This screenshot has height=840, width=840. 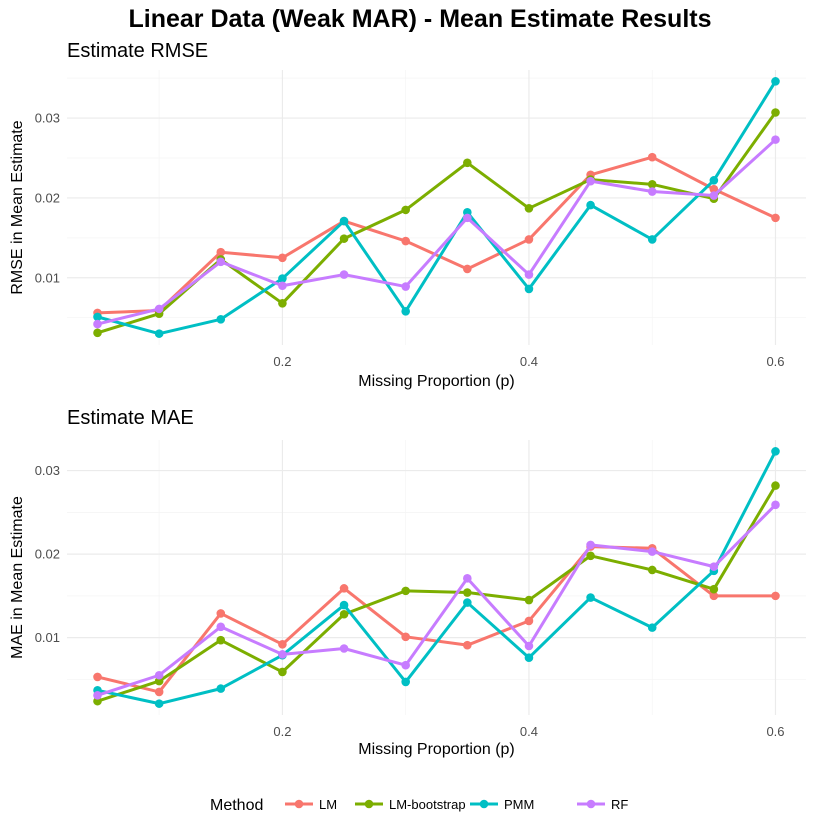 What do you see at coordinates (328, 804) in the screenshot?
I see `legend-label: LM` at bounding box center [328, 804].